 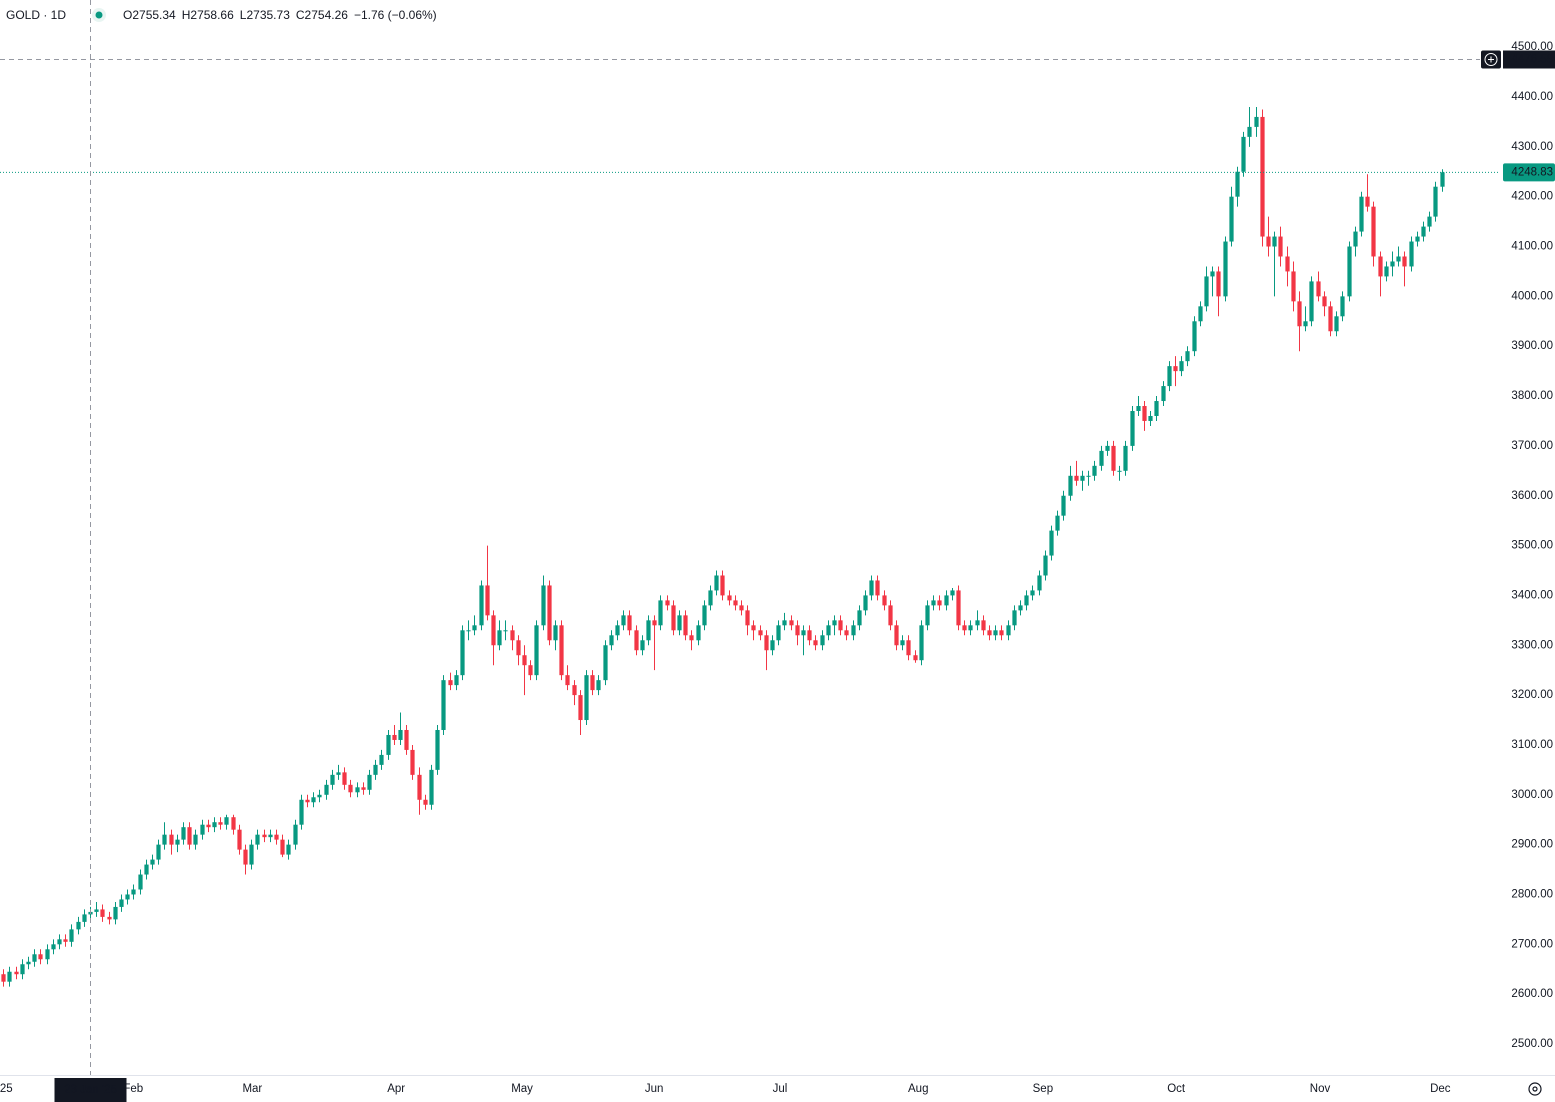 I want to click on y-tick-label: 4500.00, so click(x=1532, y=47).